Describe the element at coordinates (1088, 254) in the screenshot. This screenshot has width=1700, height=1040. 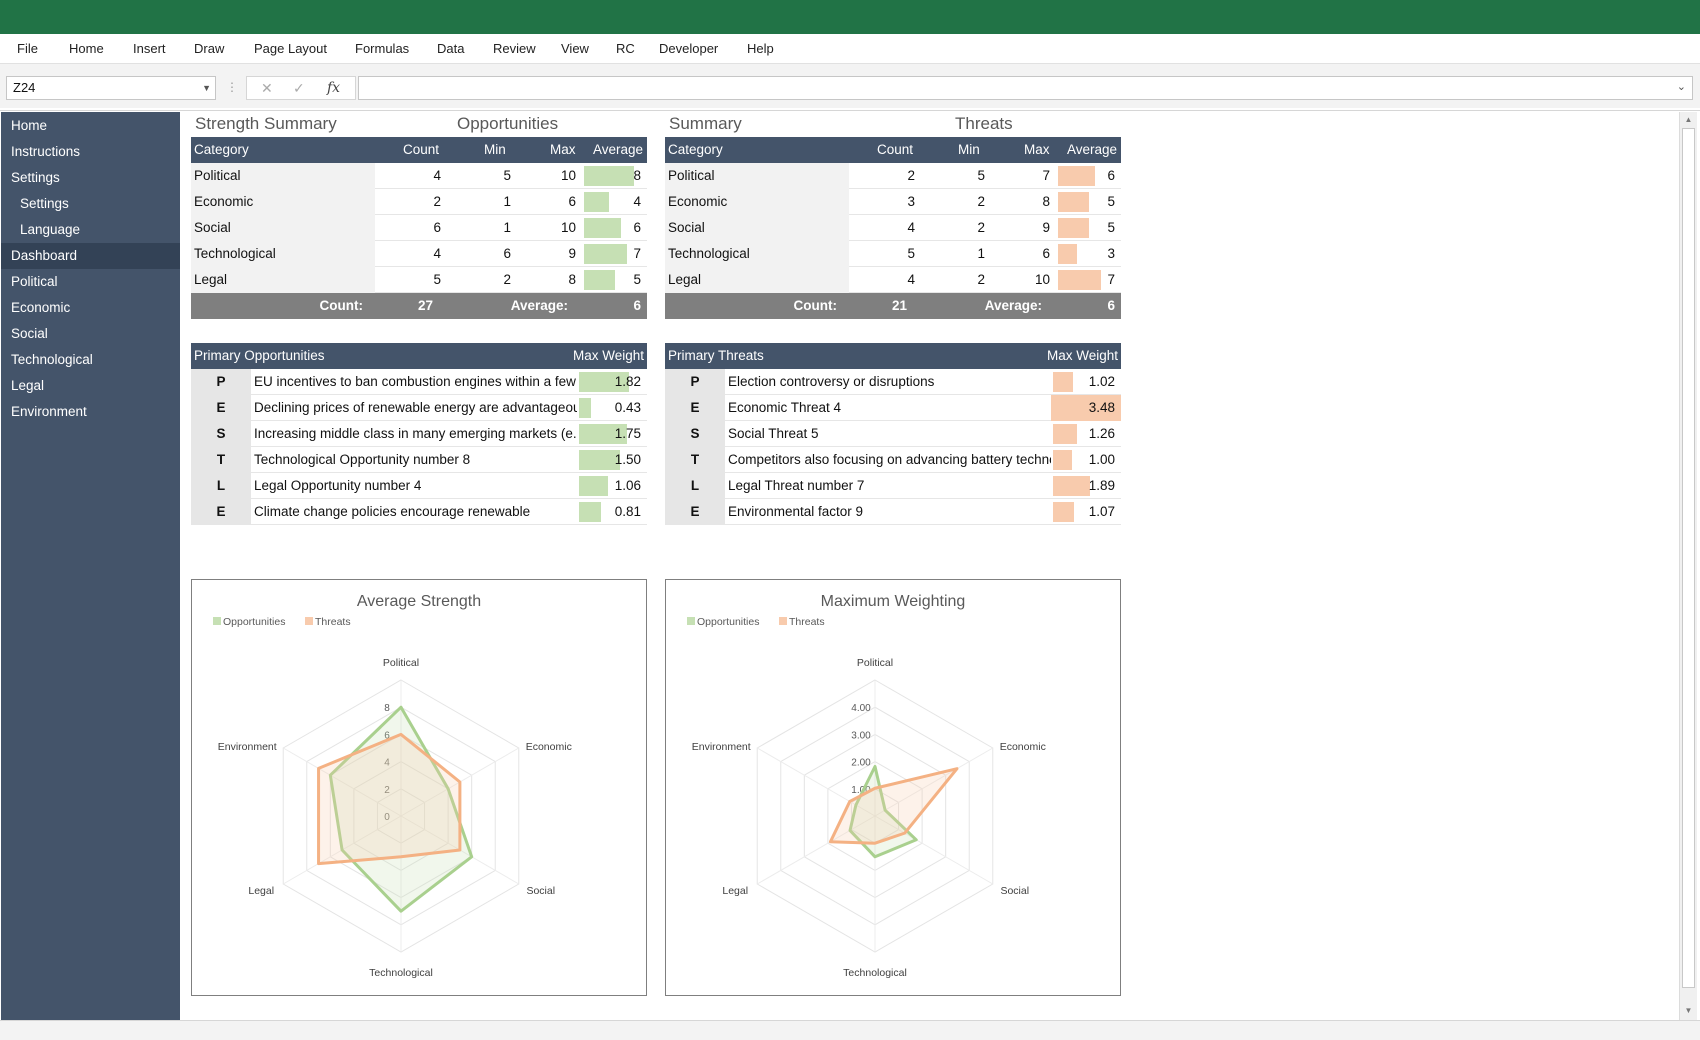
I see `cell-average: 3` at that location.